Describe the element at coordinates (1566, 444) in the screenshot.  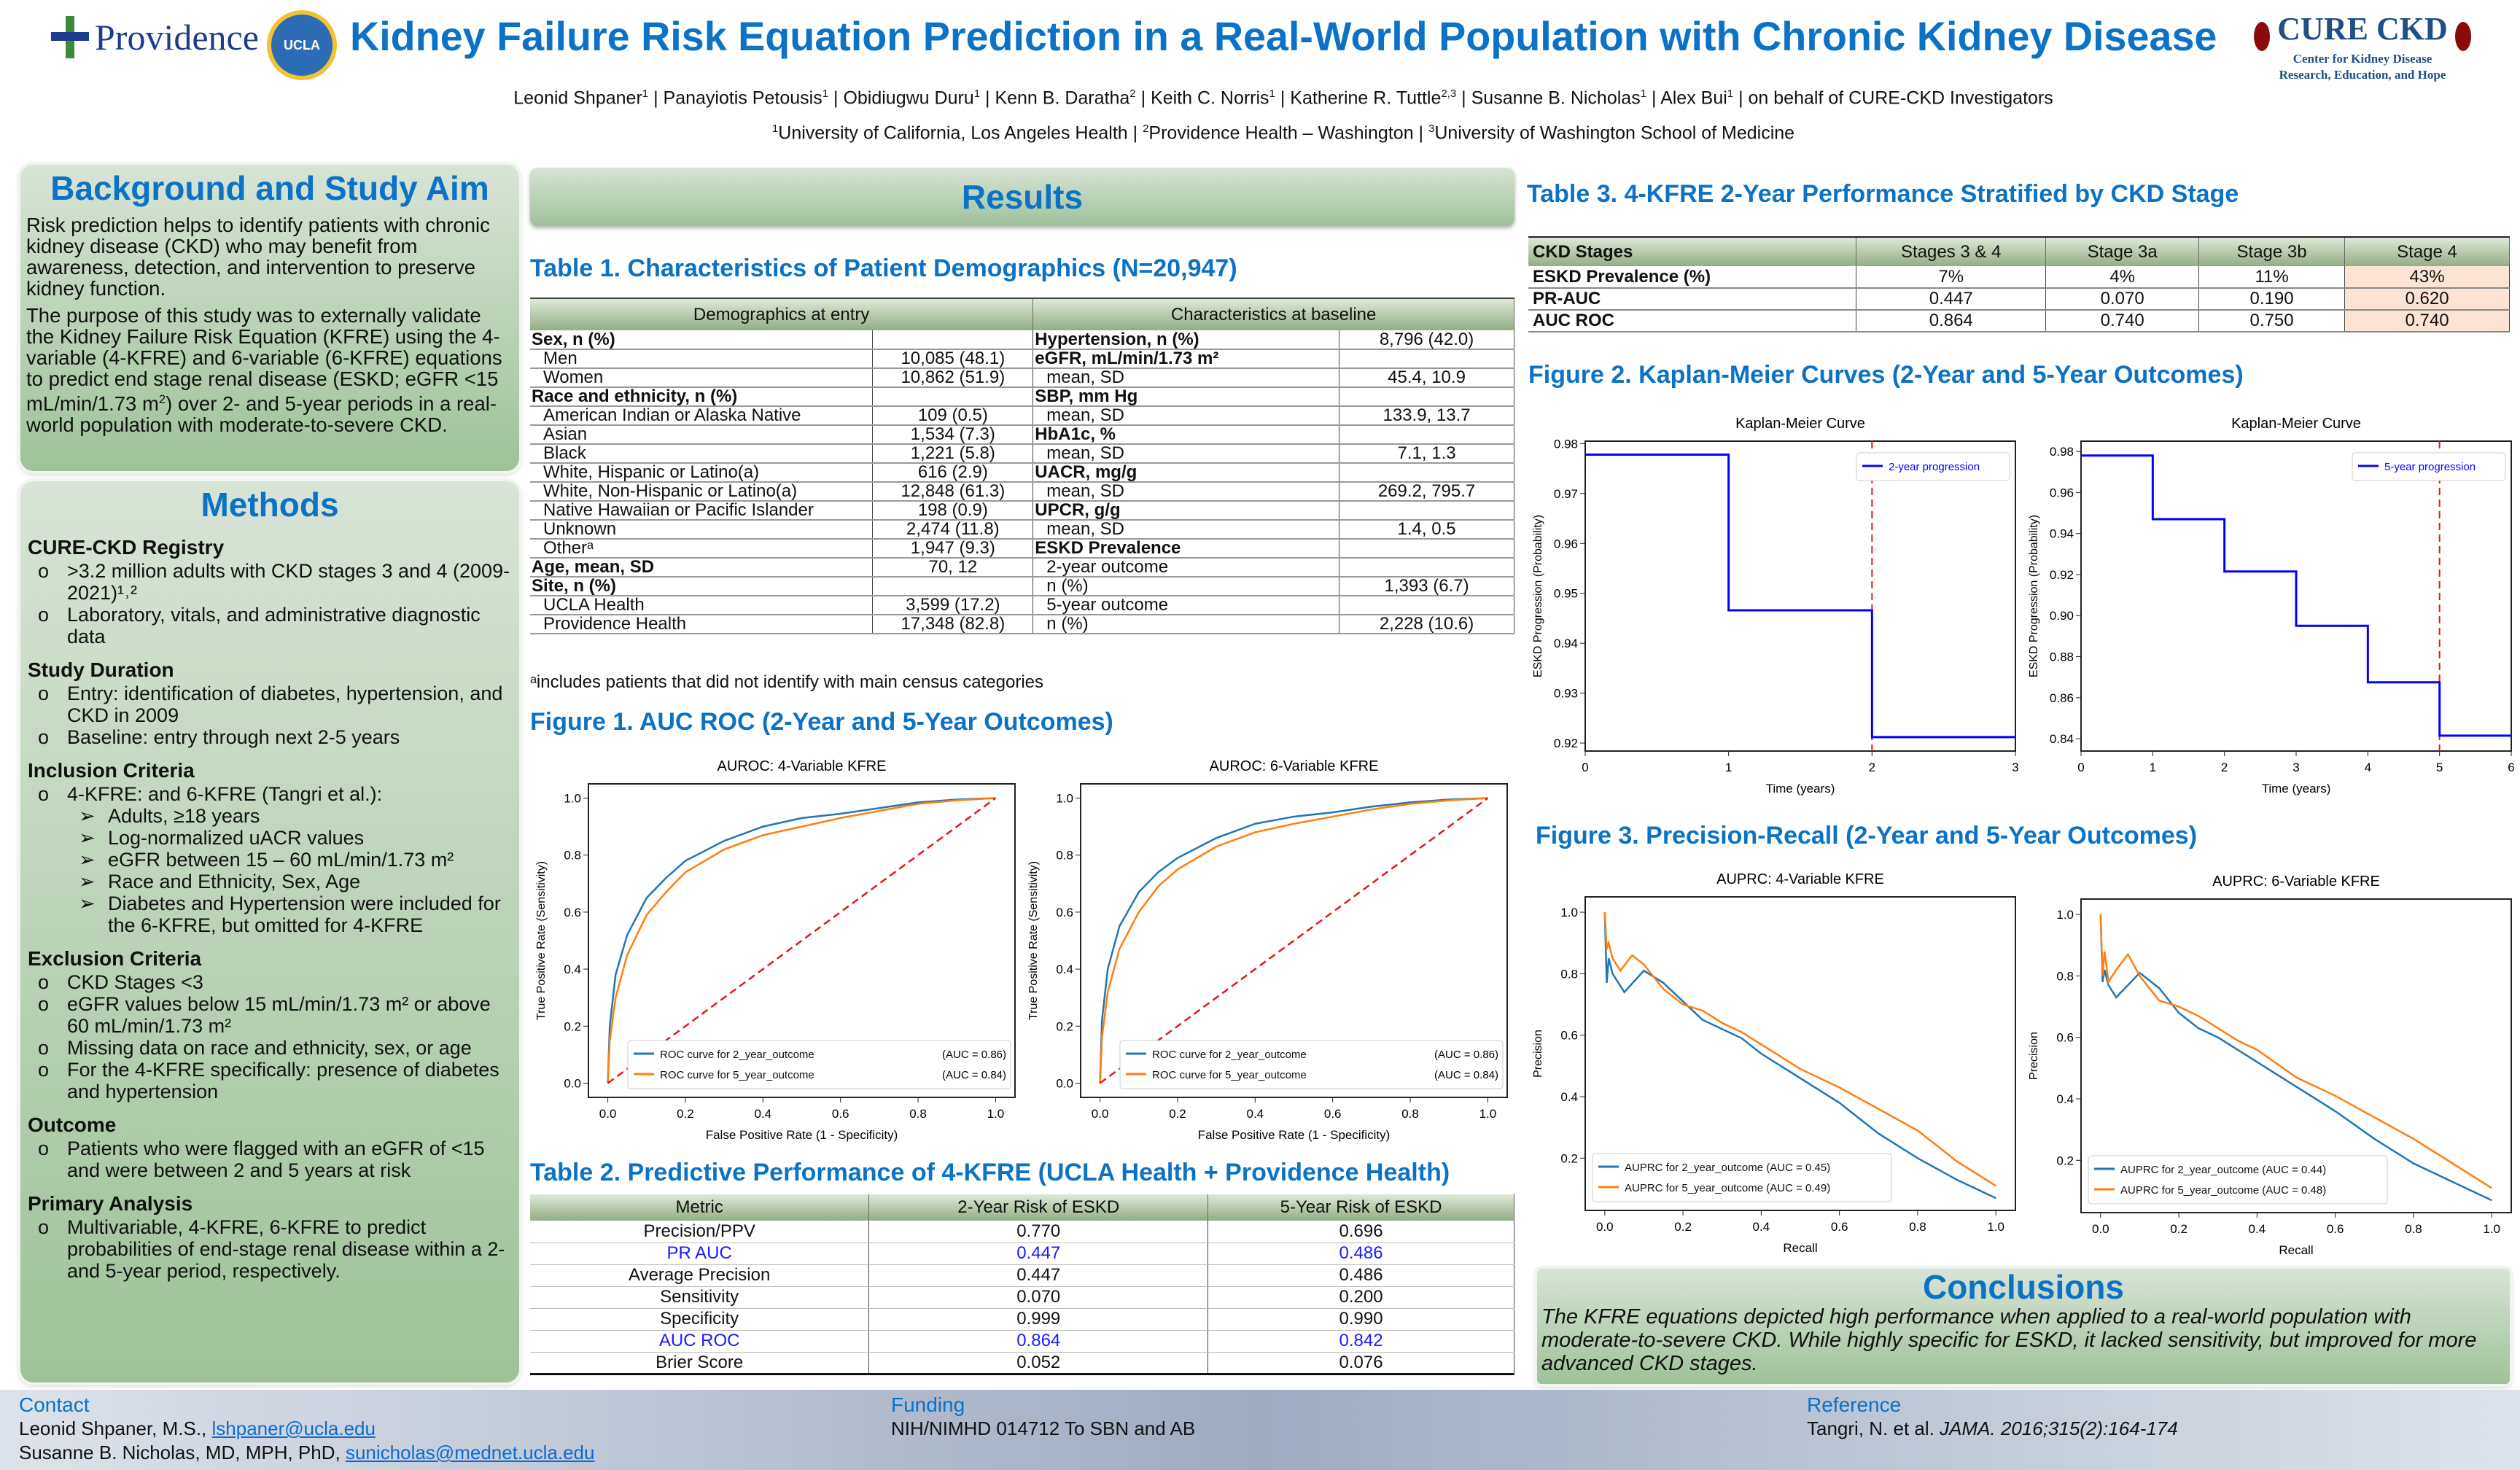
I see `y-tick-label: 0.98` at that location.